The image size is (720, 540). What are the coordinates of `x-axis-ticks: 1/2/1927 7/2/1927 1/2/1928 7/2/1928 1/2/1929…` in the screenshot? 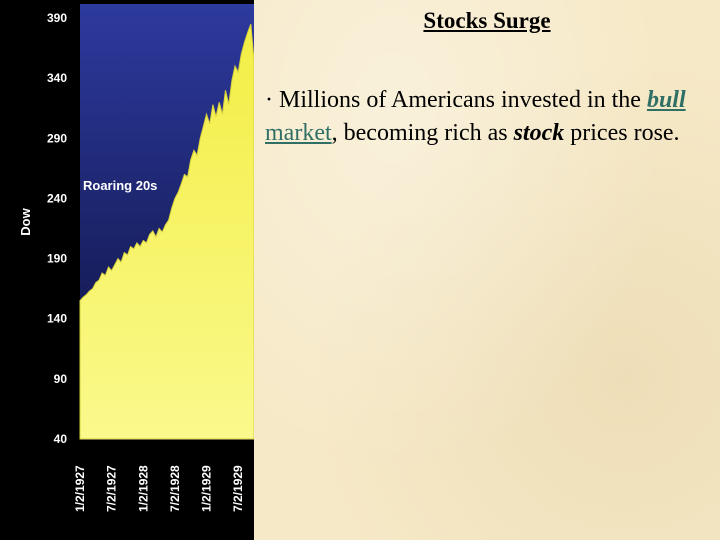 It's located at (159, 488).